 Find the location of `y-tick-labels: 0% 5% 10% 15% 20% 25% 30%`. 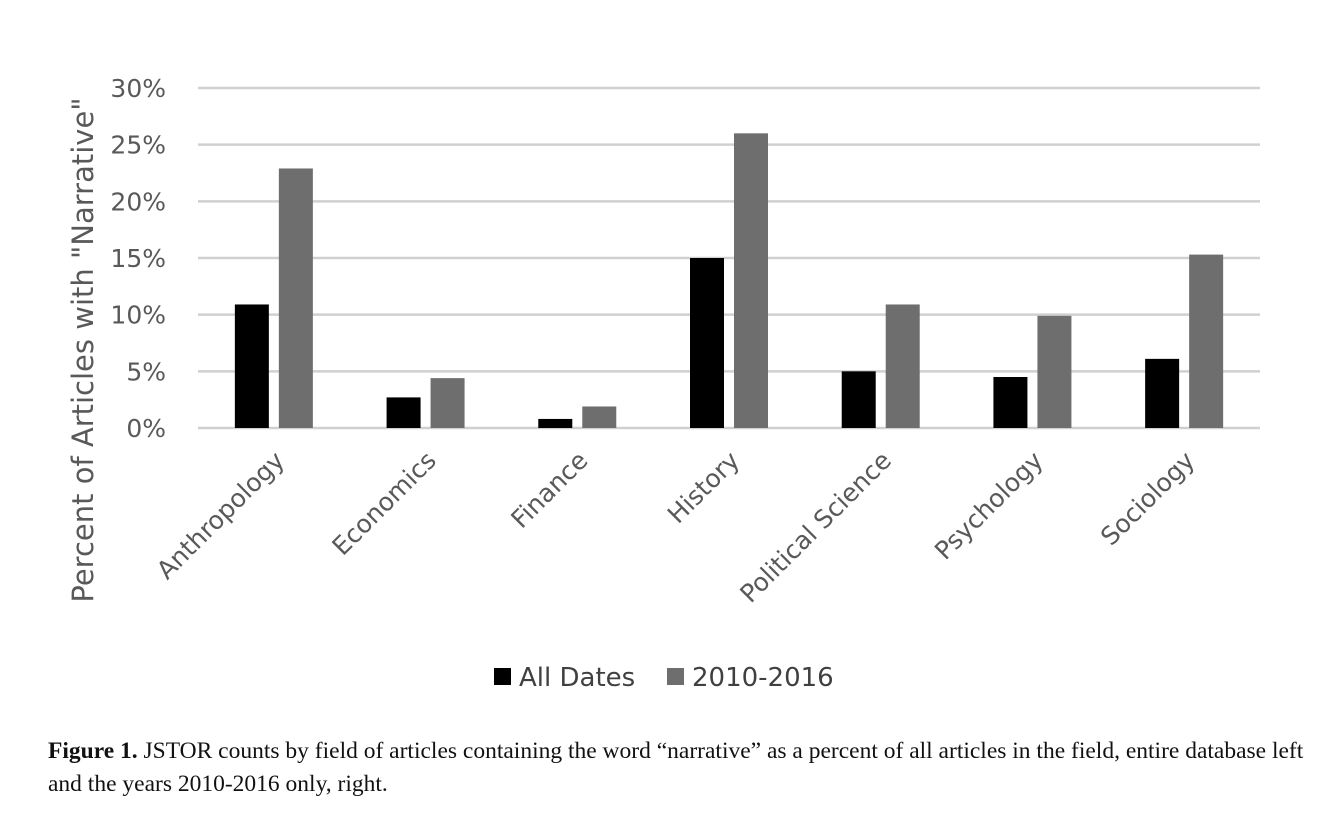

y-tick-labels: 0% 5% 10% 15% 20% 25% 30% is located at coordinates (138, 258).